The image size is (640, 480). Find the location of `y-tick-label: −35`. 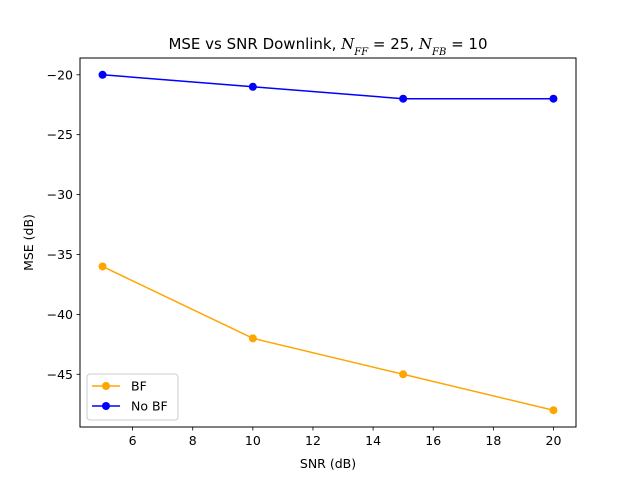

y-tick-label: −35 is located at coordinates (60, 254).